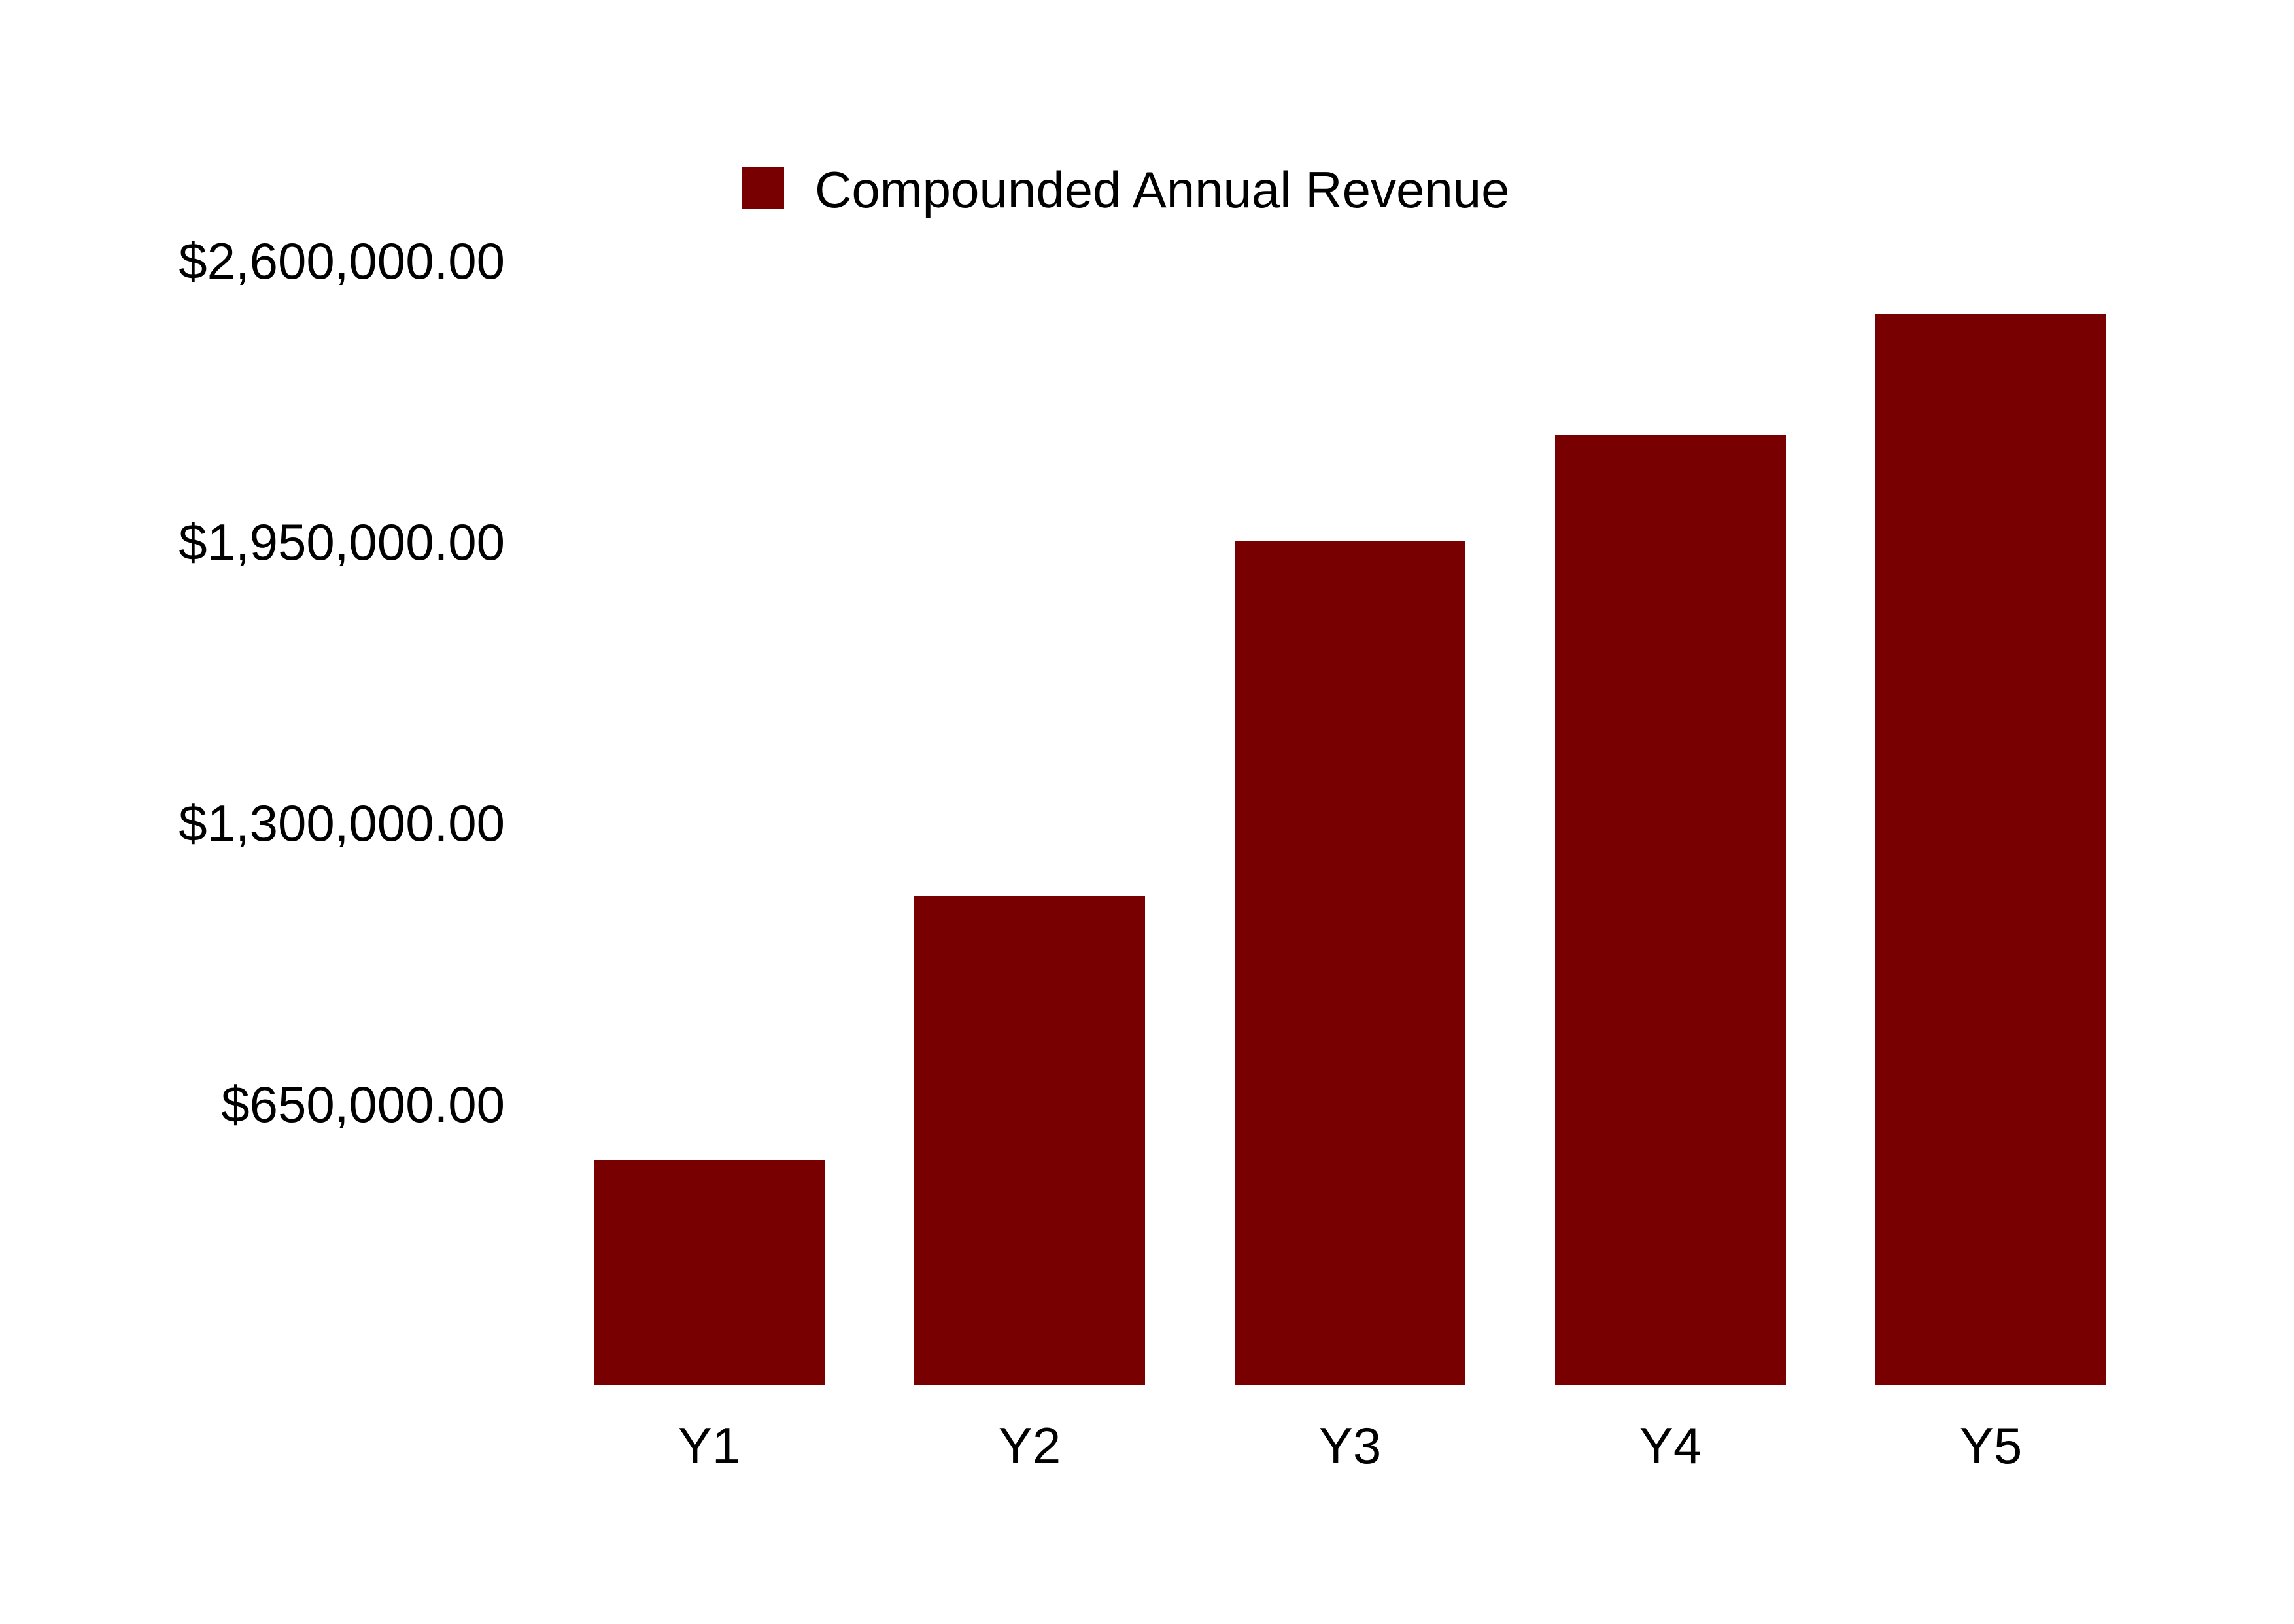 This screenshot has height=1624, width=2294. I want to click on y-tick-label: $650,000.00, so click(363, 1104).